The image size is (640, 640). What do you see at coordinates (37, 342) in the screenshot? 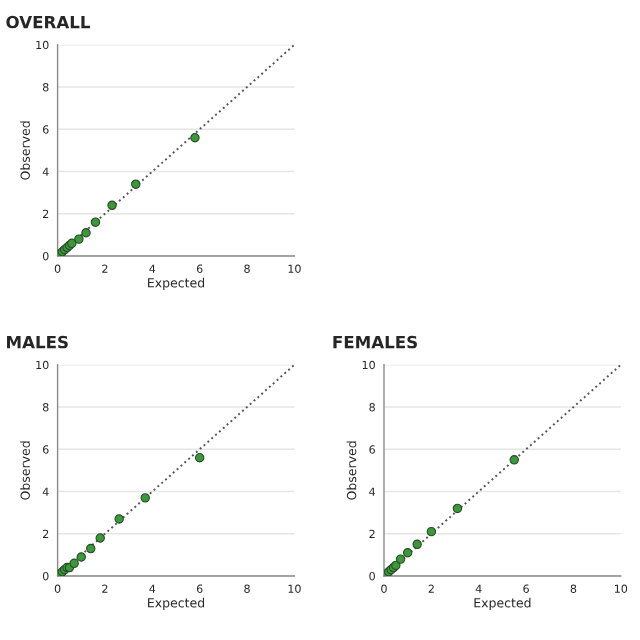
I see `chart-title: MALES` at bounding box center [37, 342].